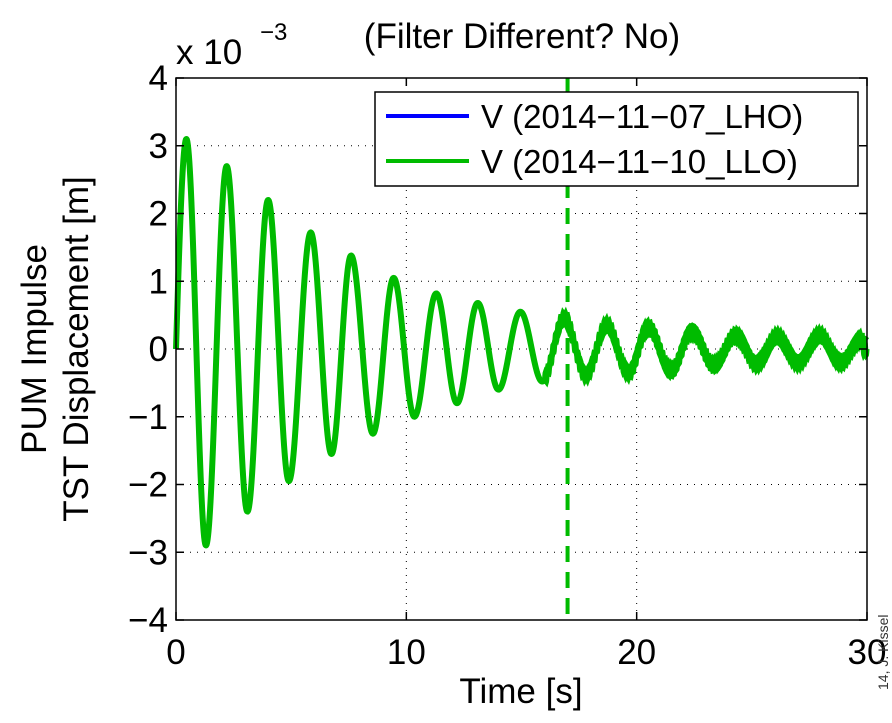  What do you see at coordinates (273, 32) in the screenshot?
I see `y-exponent-power: −3` at bounding box center [273, 32].